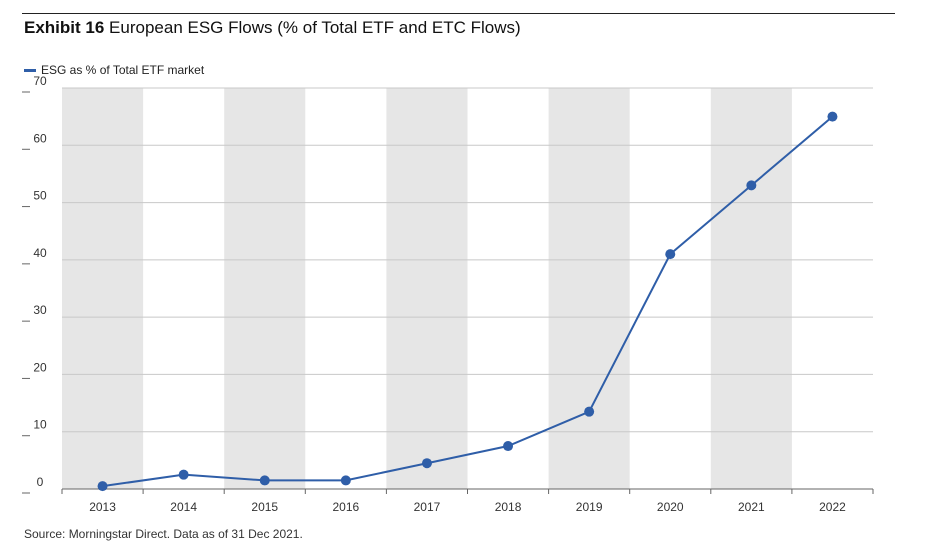  I want to click on y-tick-label-0: 0, so click(40, 482).